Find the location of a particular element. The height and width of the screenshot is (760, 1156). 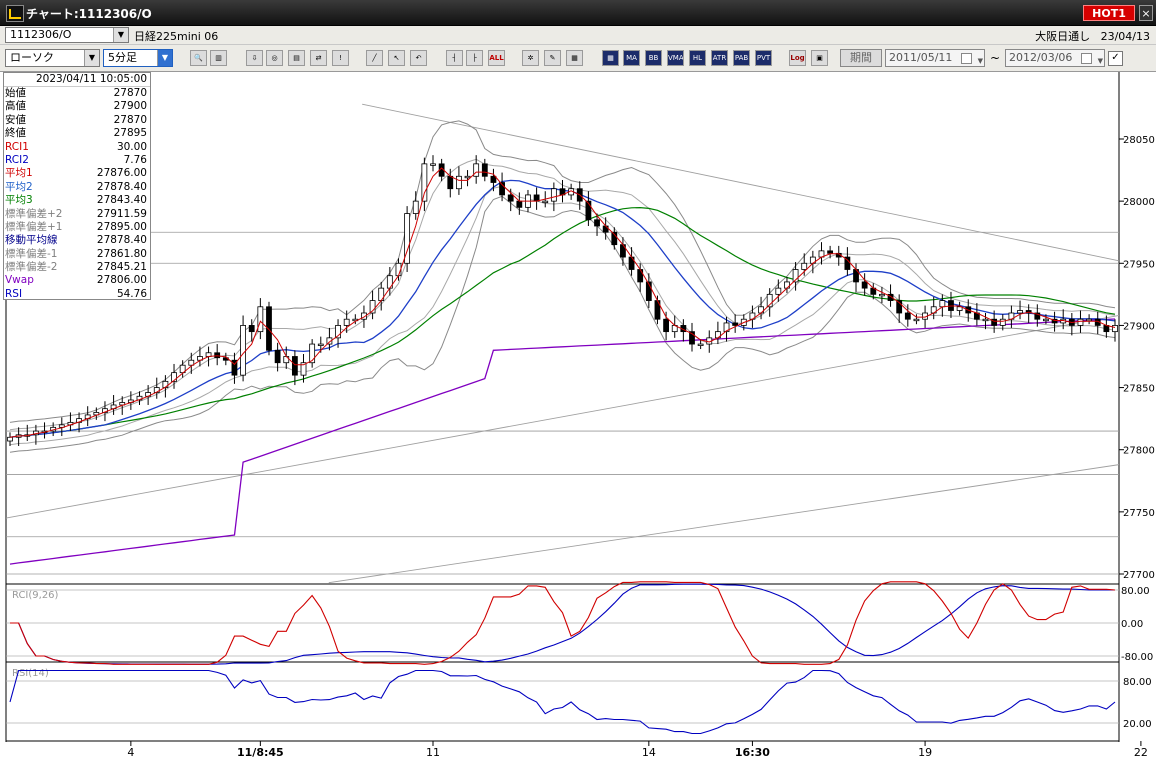

compare-icon: ⇄ is located at coordinates (318, 58).